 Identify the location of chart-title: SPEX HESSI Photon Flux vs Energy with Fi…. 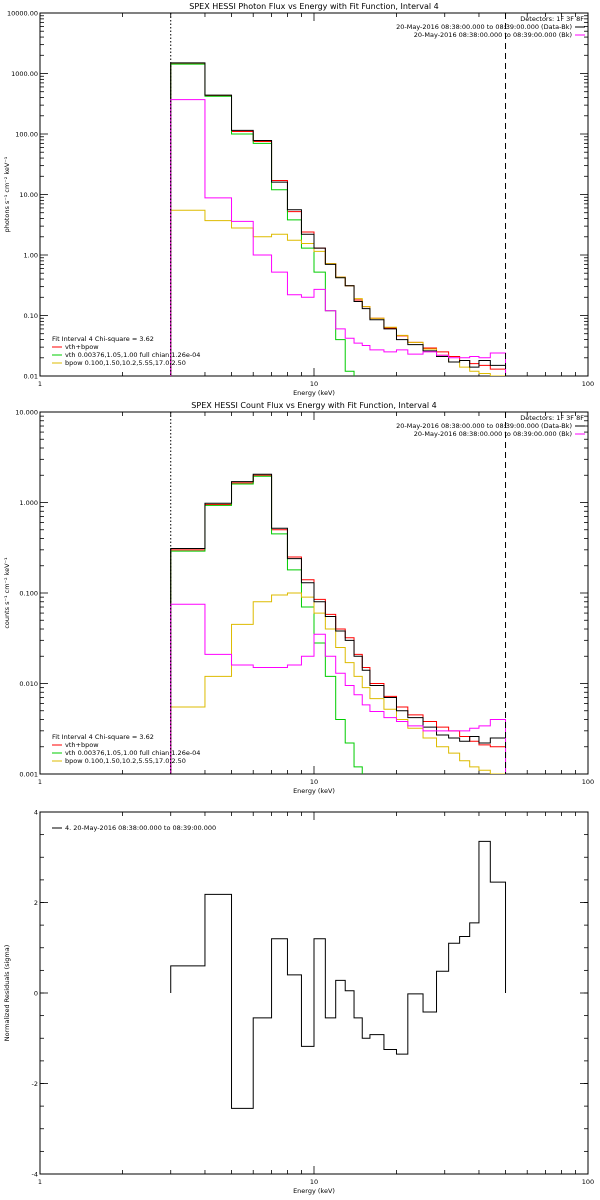
(314, 6).